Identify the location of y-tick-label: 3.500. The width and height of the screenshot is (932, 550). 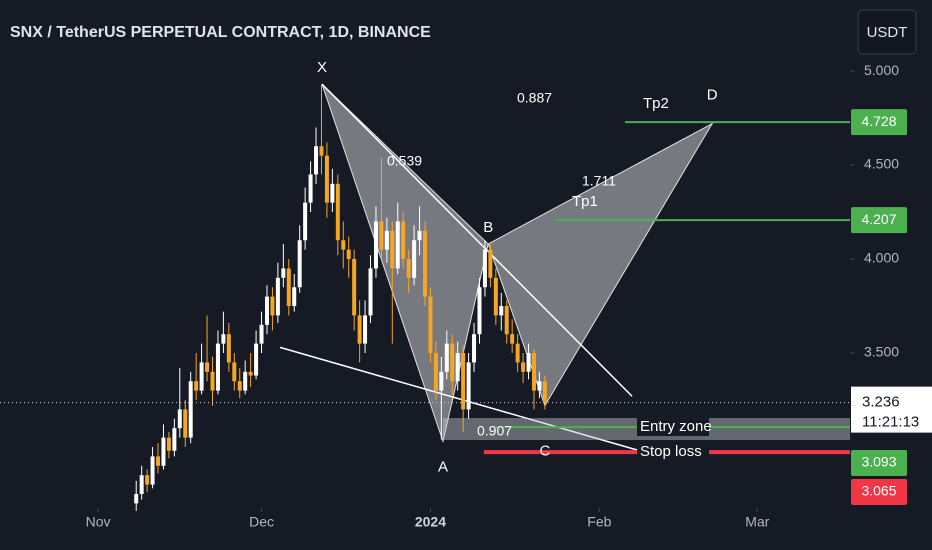
(881, 352).